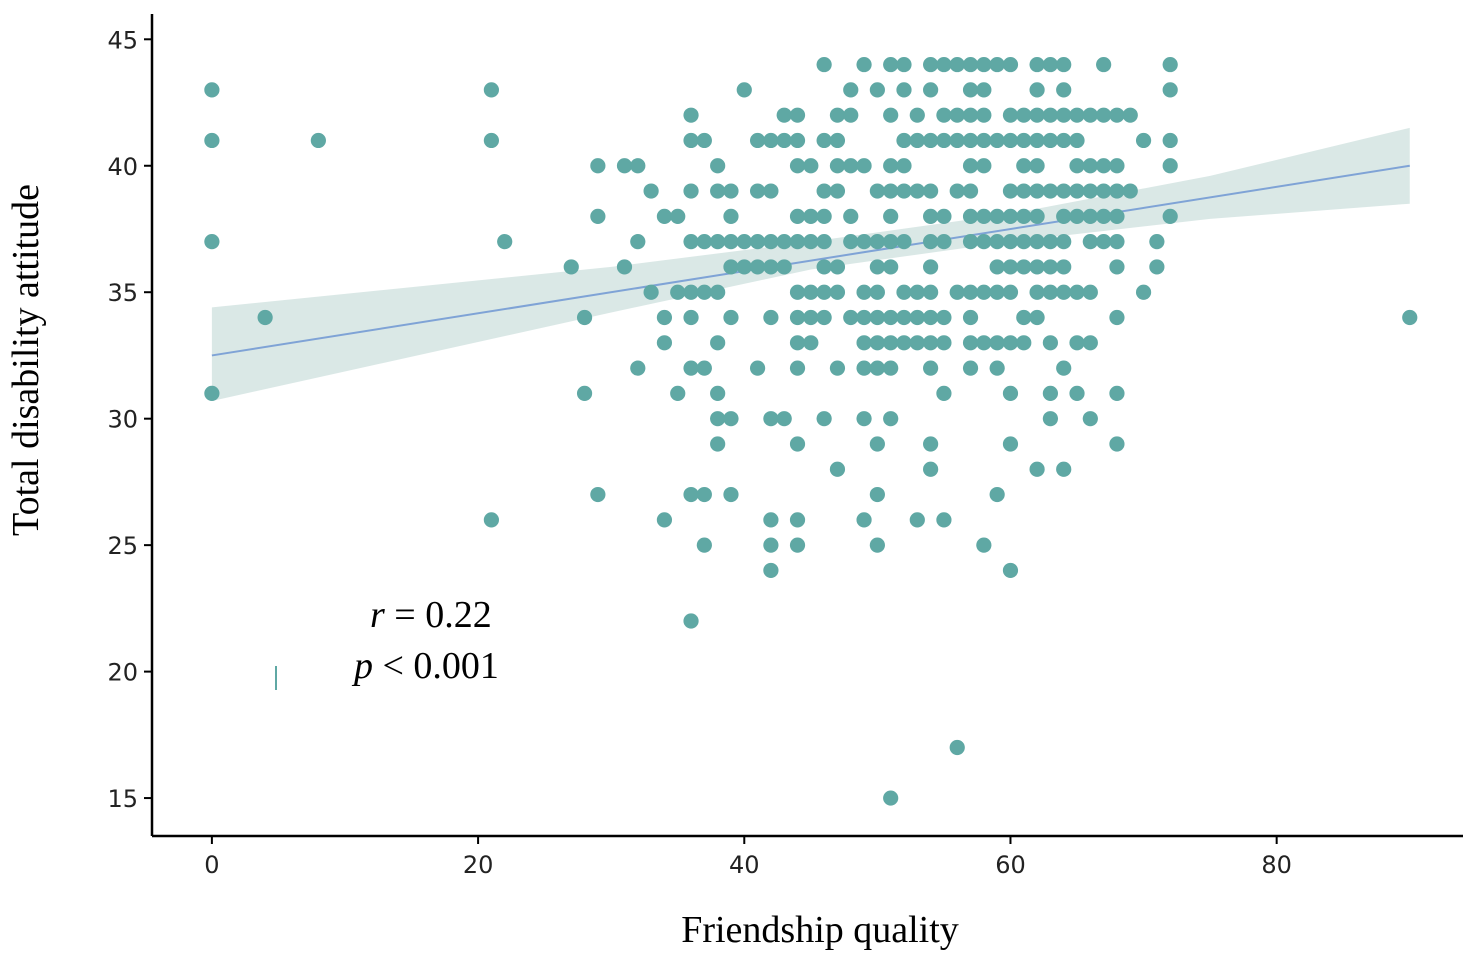 Image resolution: width=1476 pixels, height=965 pixels. Describe the element at coordinates (122, 420) in the screenshot. I see `y-tick-label: 30` at that location.